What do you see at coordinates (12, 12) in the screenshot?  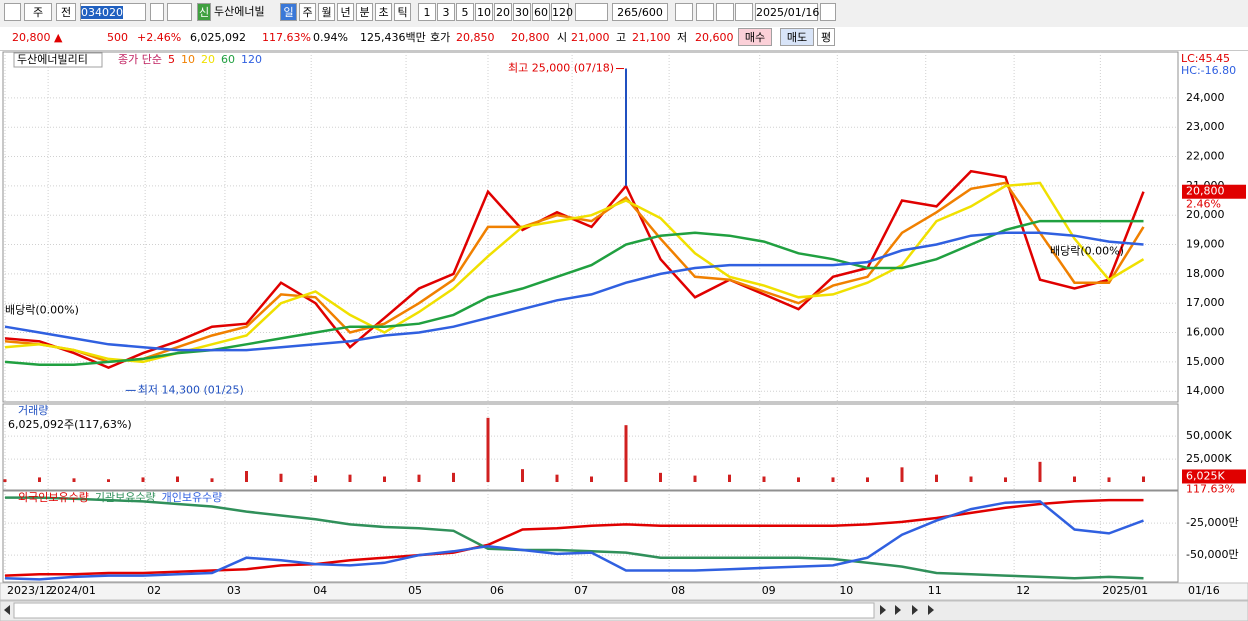 I see `menu-icon` at bounding box center [12, 12].